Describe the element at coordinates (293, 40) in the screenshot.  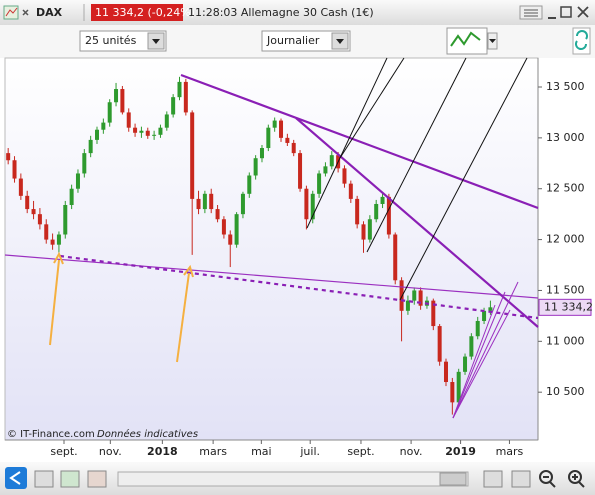
I see `period-text: Journalier` at that location.